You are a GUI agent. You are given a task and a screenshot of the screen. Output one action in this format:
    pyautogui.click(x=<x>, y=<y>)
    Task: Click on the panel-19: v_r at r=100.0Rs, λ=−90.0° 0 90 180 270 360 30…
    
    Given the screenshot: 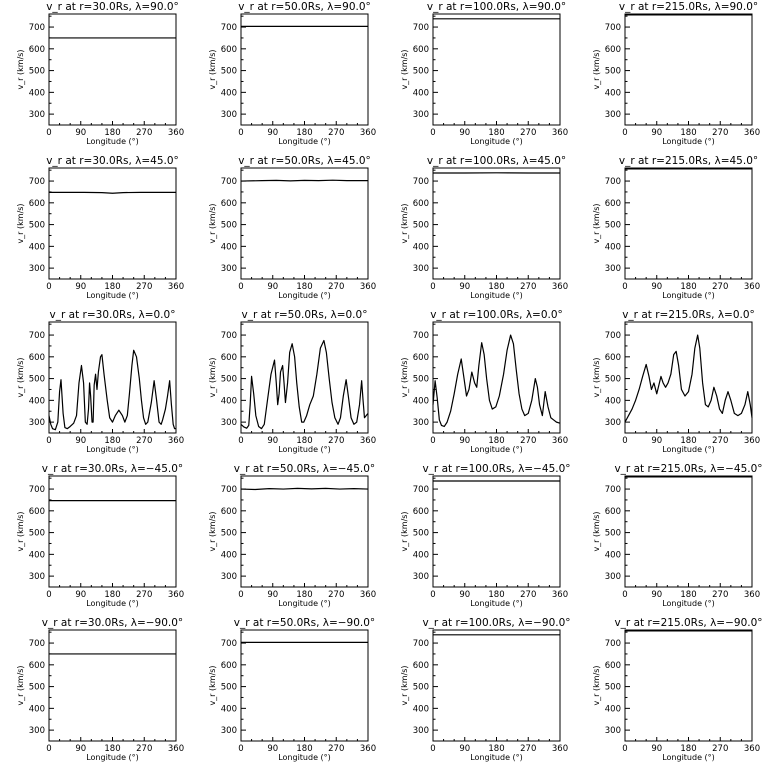 What is the action you would take?
    pyautogui.click(x=485, y=689)
    